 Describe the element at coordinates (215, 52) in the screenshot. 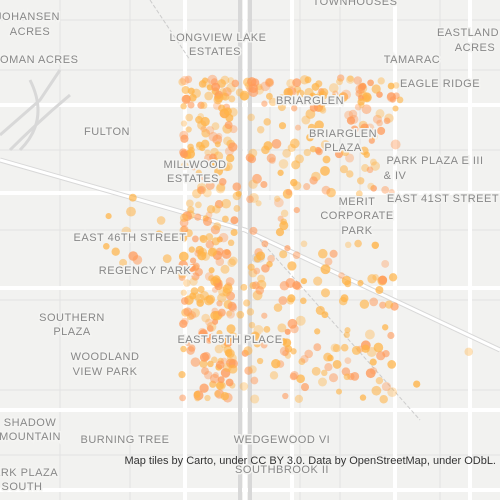

I see `place-label: ESTATES` at that location.